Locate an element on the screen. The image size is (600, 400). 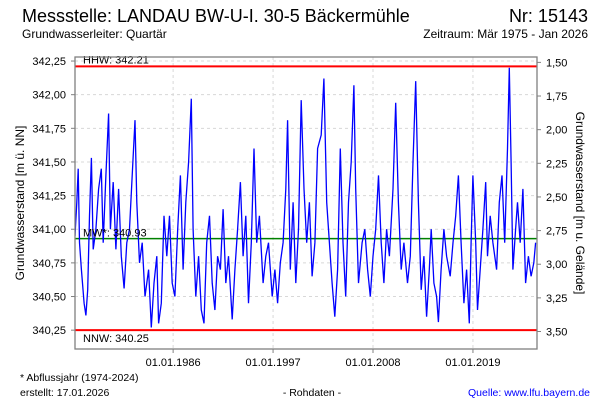
period-label: Zeitraum: Mär 1975 - Jan 2026 is located at coordinates (505, 34).